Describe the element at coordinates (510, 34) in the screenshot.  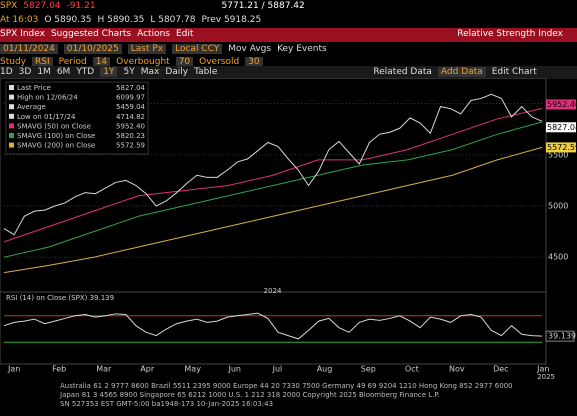
I see `study-title: Relative Strength Index` at that location.